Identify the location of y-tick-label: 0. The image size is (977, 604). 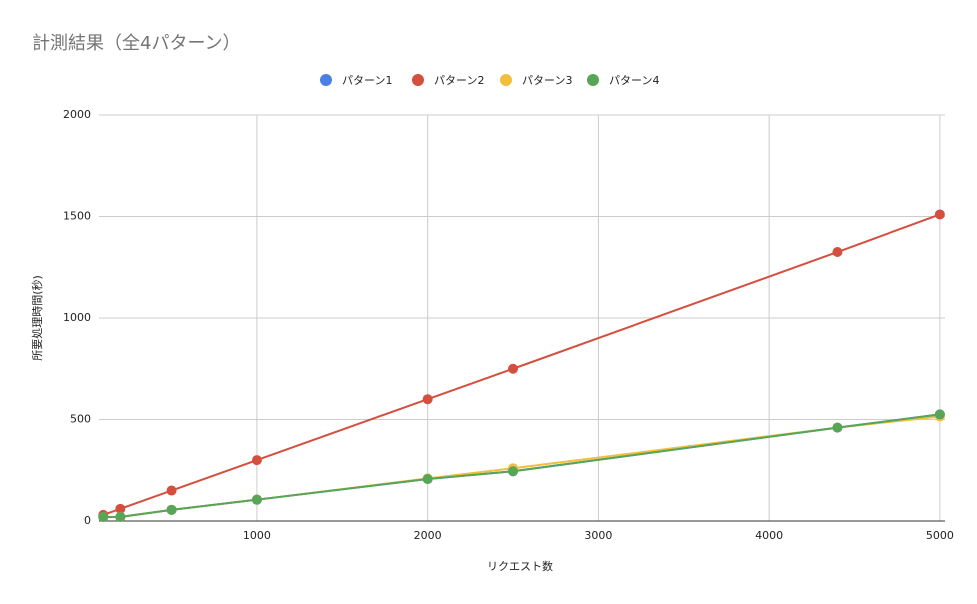
(87, 520).